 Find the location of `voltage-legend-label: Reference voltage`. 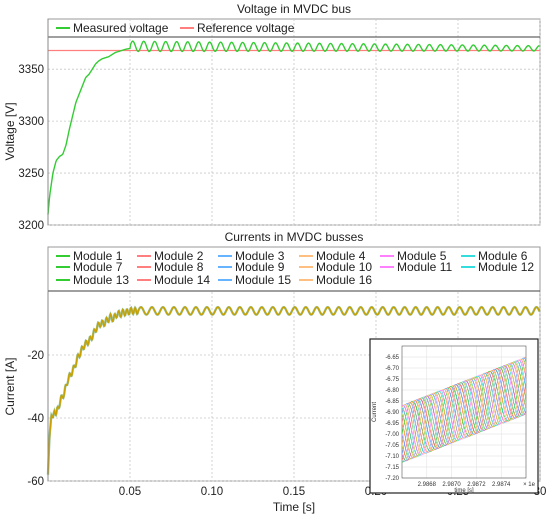

voltage-legend-label: Reference voltage is located at coordinates (246, 28).